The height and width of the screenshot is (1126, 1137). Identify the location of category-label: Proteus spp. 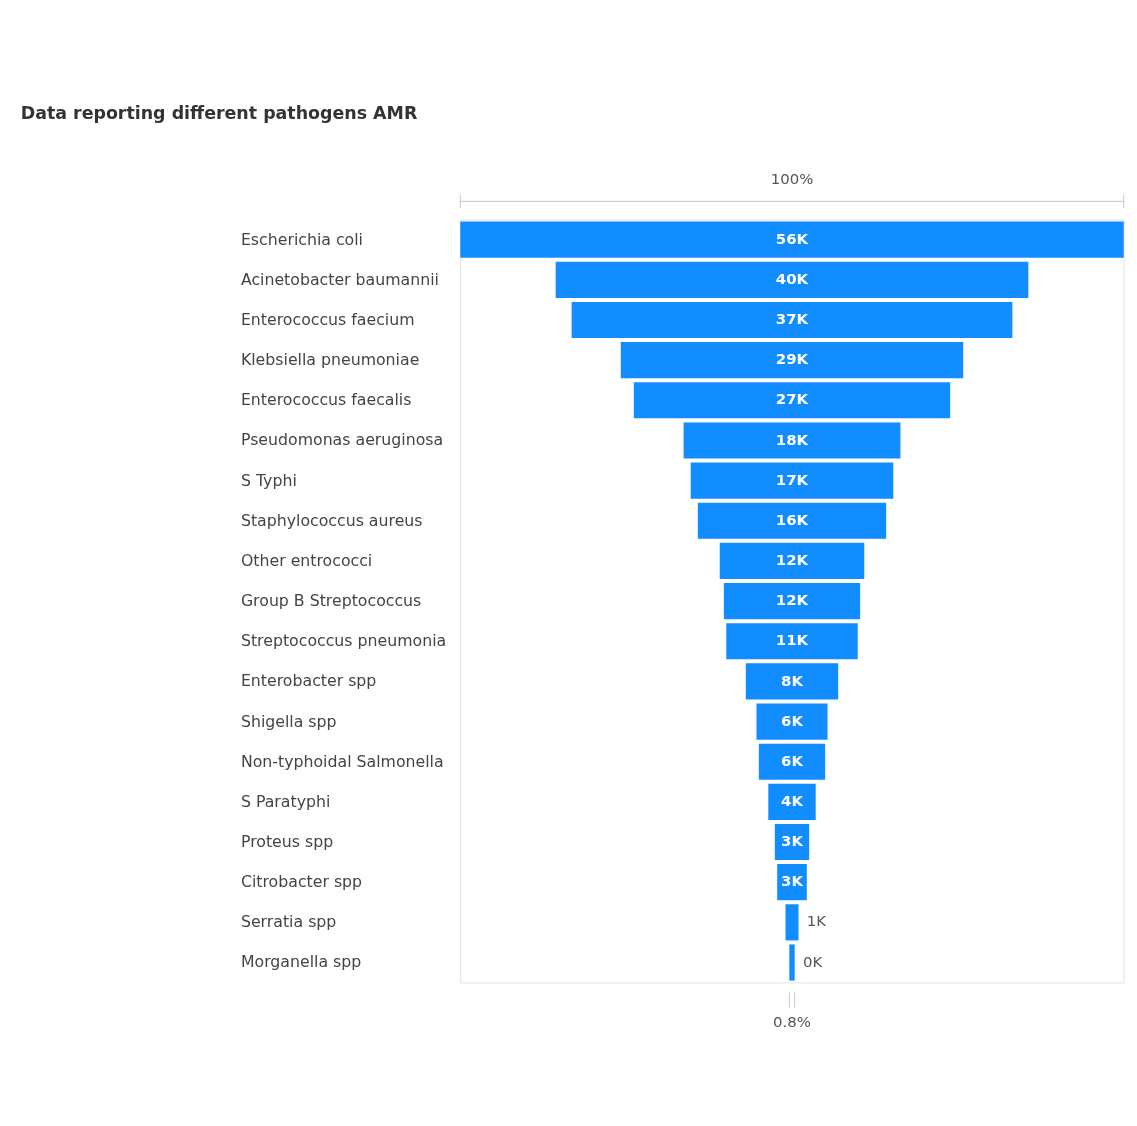
(287, 841).